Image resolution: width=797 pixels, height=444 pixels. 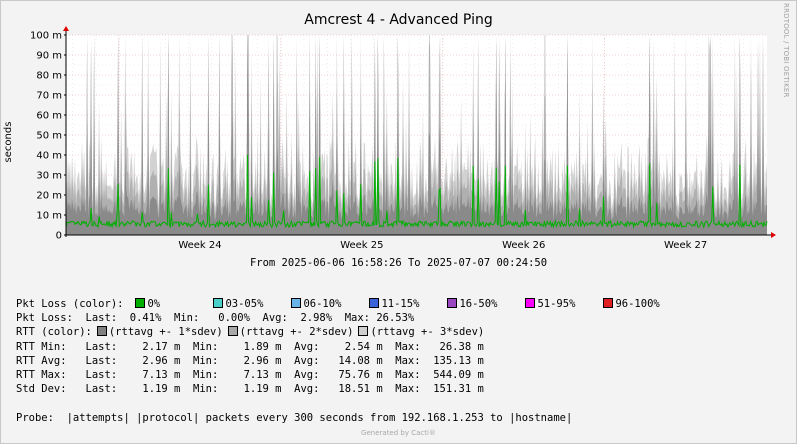 I want to click on y-tick-label: 50 m, so click(x=49, y=136).